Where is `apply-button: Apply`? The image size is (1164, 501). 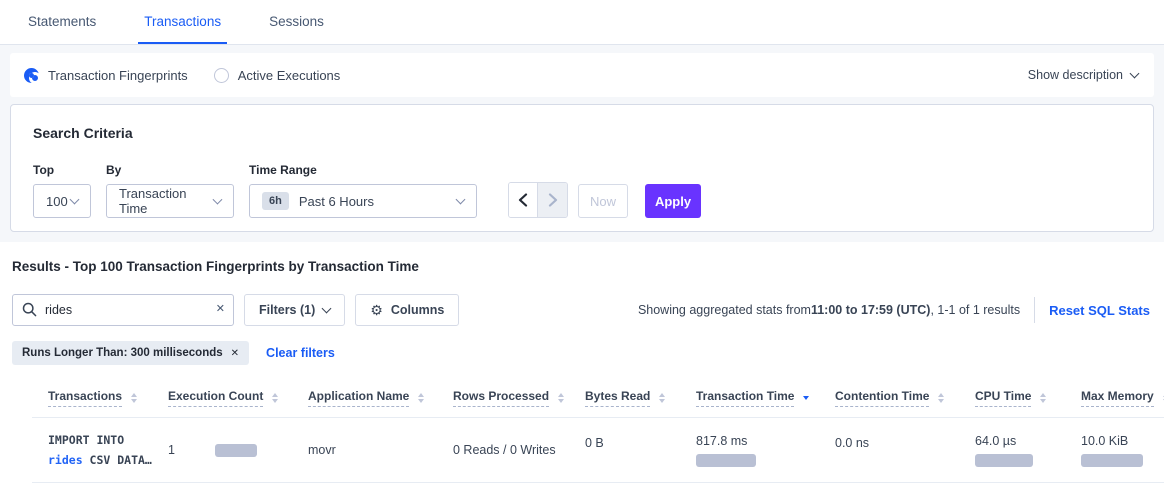
apply-button: Apply is located at coordinates (673, 201).